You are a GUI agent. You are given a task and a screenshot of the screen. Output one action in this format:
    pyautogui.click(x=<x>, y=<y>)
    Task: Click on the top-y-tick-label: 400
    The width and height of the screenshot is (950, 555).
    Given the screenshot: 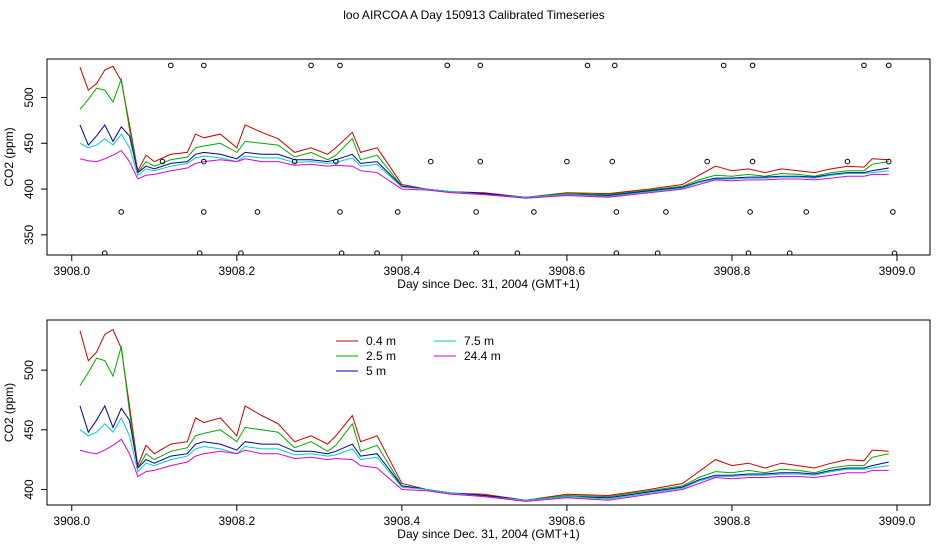 What is the action you would take?
    pyautogui.click(x=29, y=189)
    